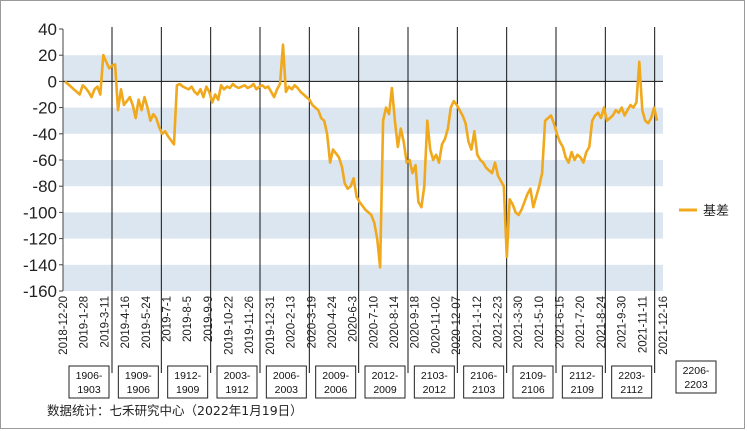 Image resolution: width=747 pixels, height=431 pixels. Describe the element at coordinates (188, 319) in the screenshot. I see `x-tick-label: 2019-8-5` at that location.